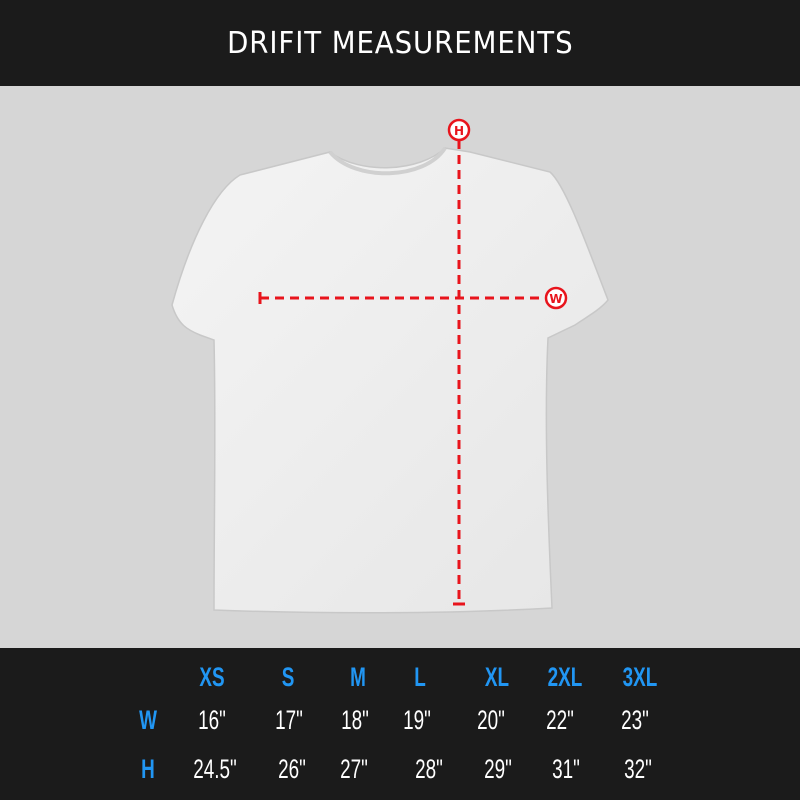 This screenshot has height=800, width=800. I want to click on height-value: 26", so click(292, 769).